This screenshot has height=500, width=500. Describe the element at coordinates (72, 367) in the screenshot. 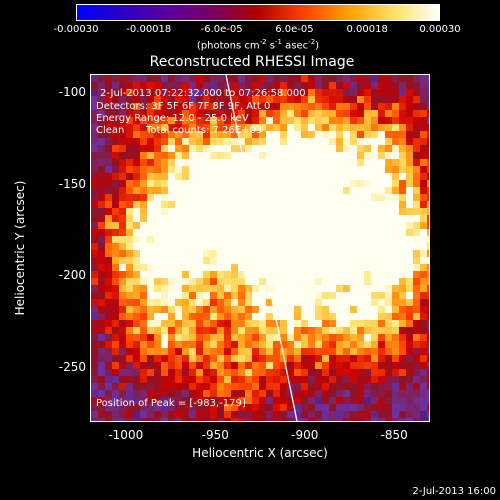

I see `y-tick-label: -250` at that location.